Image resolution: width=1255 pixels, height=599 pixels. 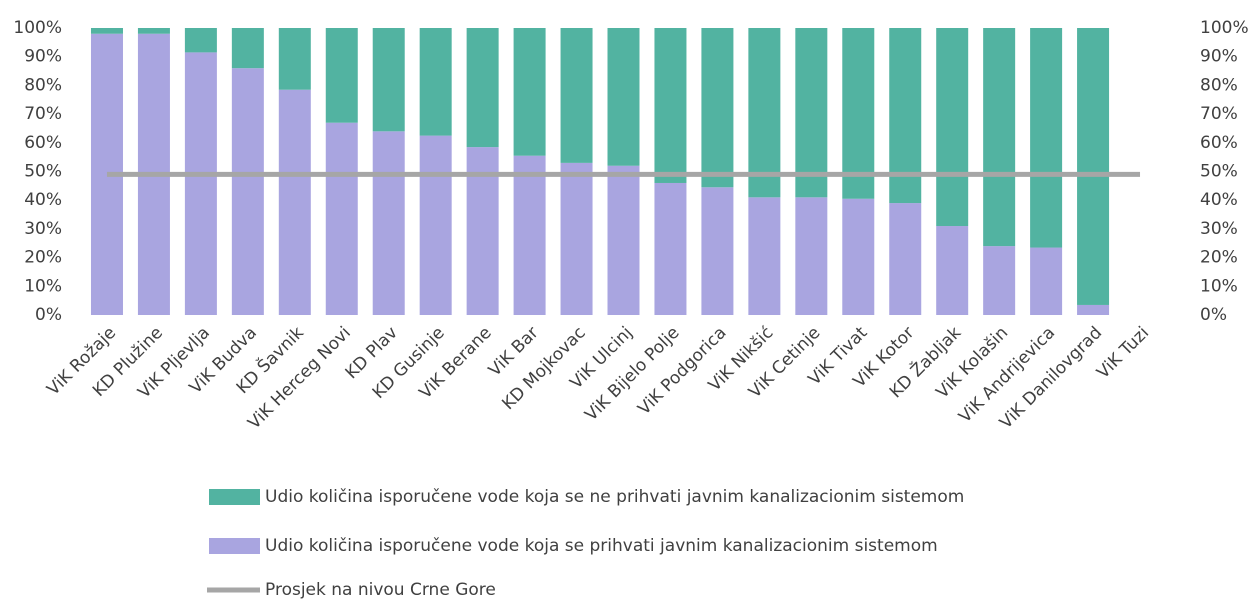 What do you see at coordinates (1219, 85) in the screenshot?
I see `y2-tick-label: 80%` at bounding box center [1219, 85].